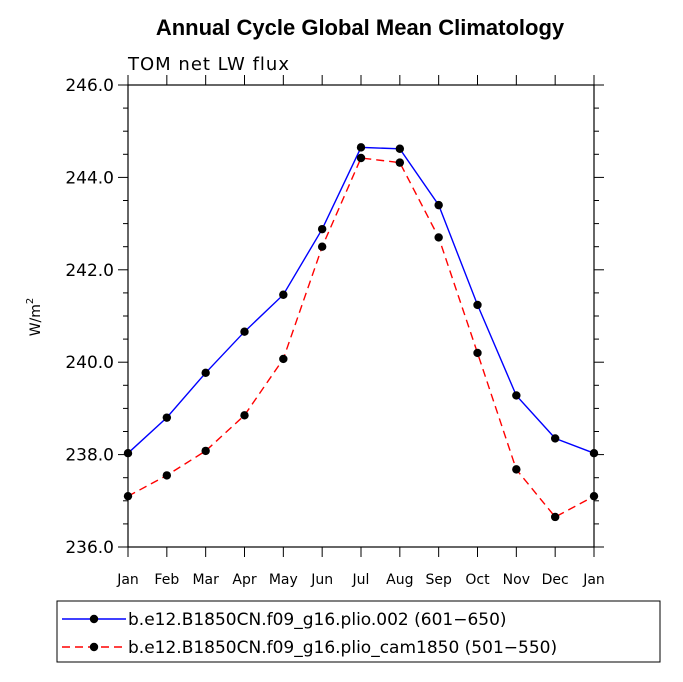 The height and width of the screenshot is (682, 683). Describe the element at coordinates (89, 86) in the screenshot. I see `y-tick-label: 246.0` at that location.